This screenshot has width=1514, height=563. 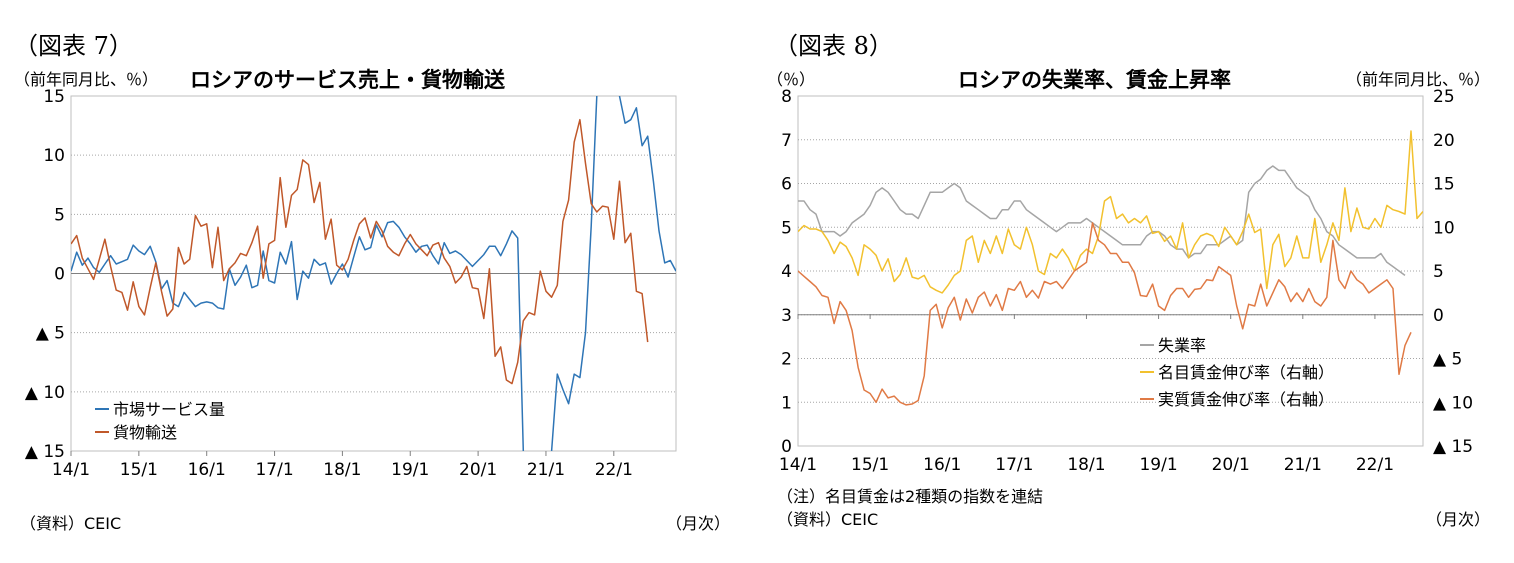 I want to click on unit-label-right-axis: （前年同月比、％）, so click(x=1418, y=79).